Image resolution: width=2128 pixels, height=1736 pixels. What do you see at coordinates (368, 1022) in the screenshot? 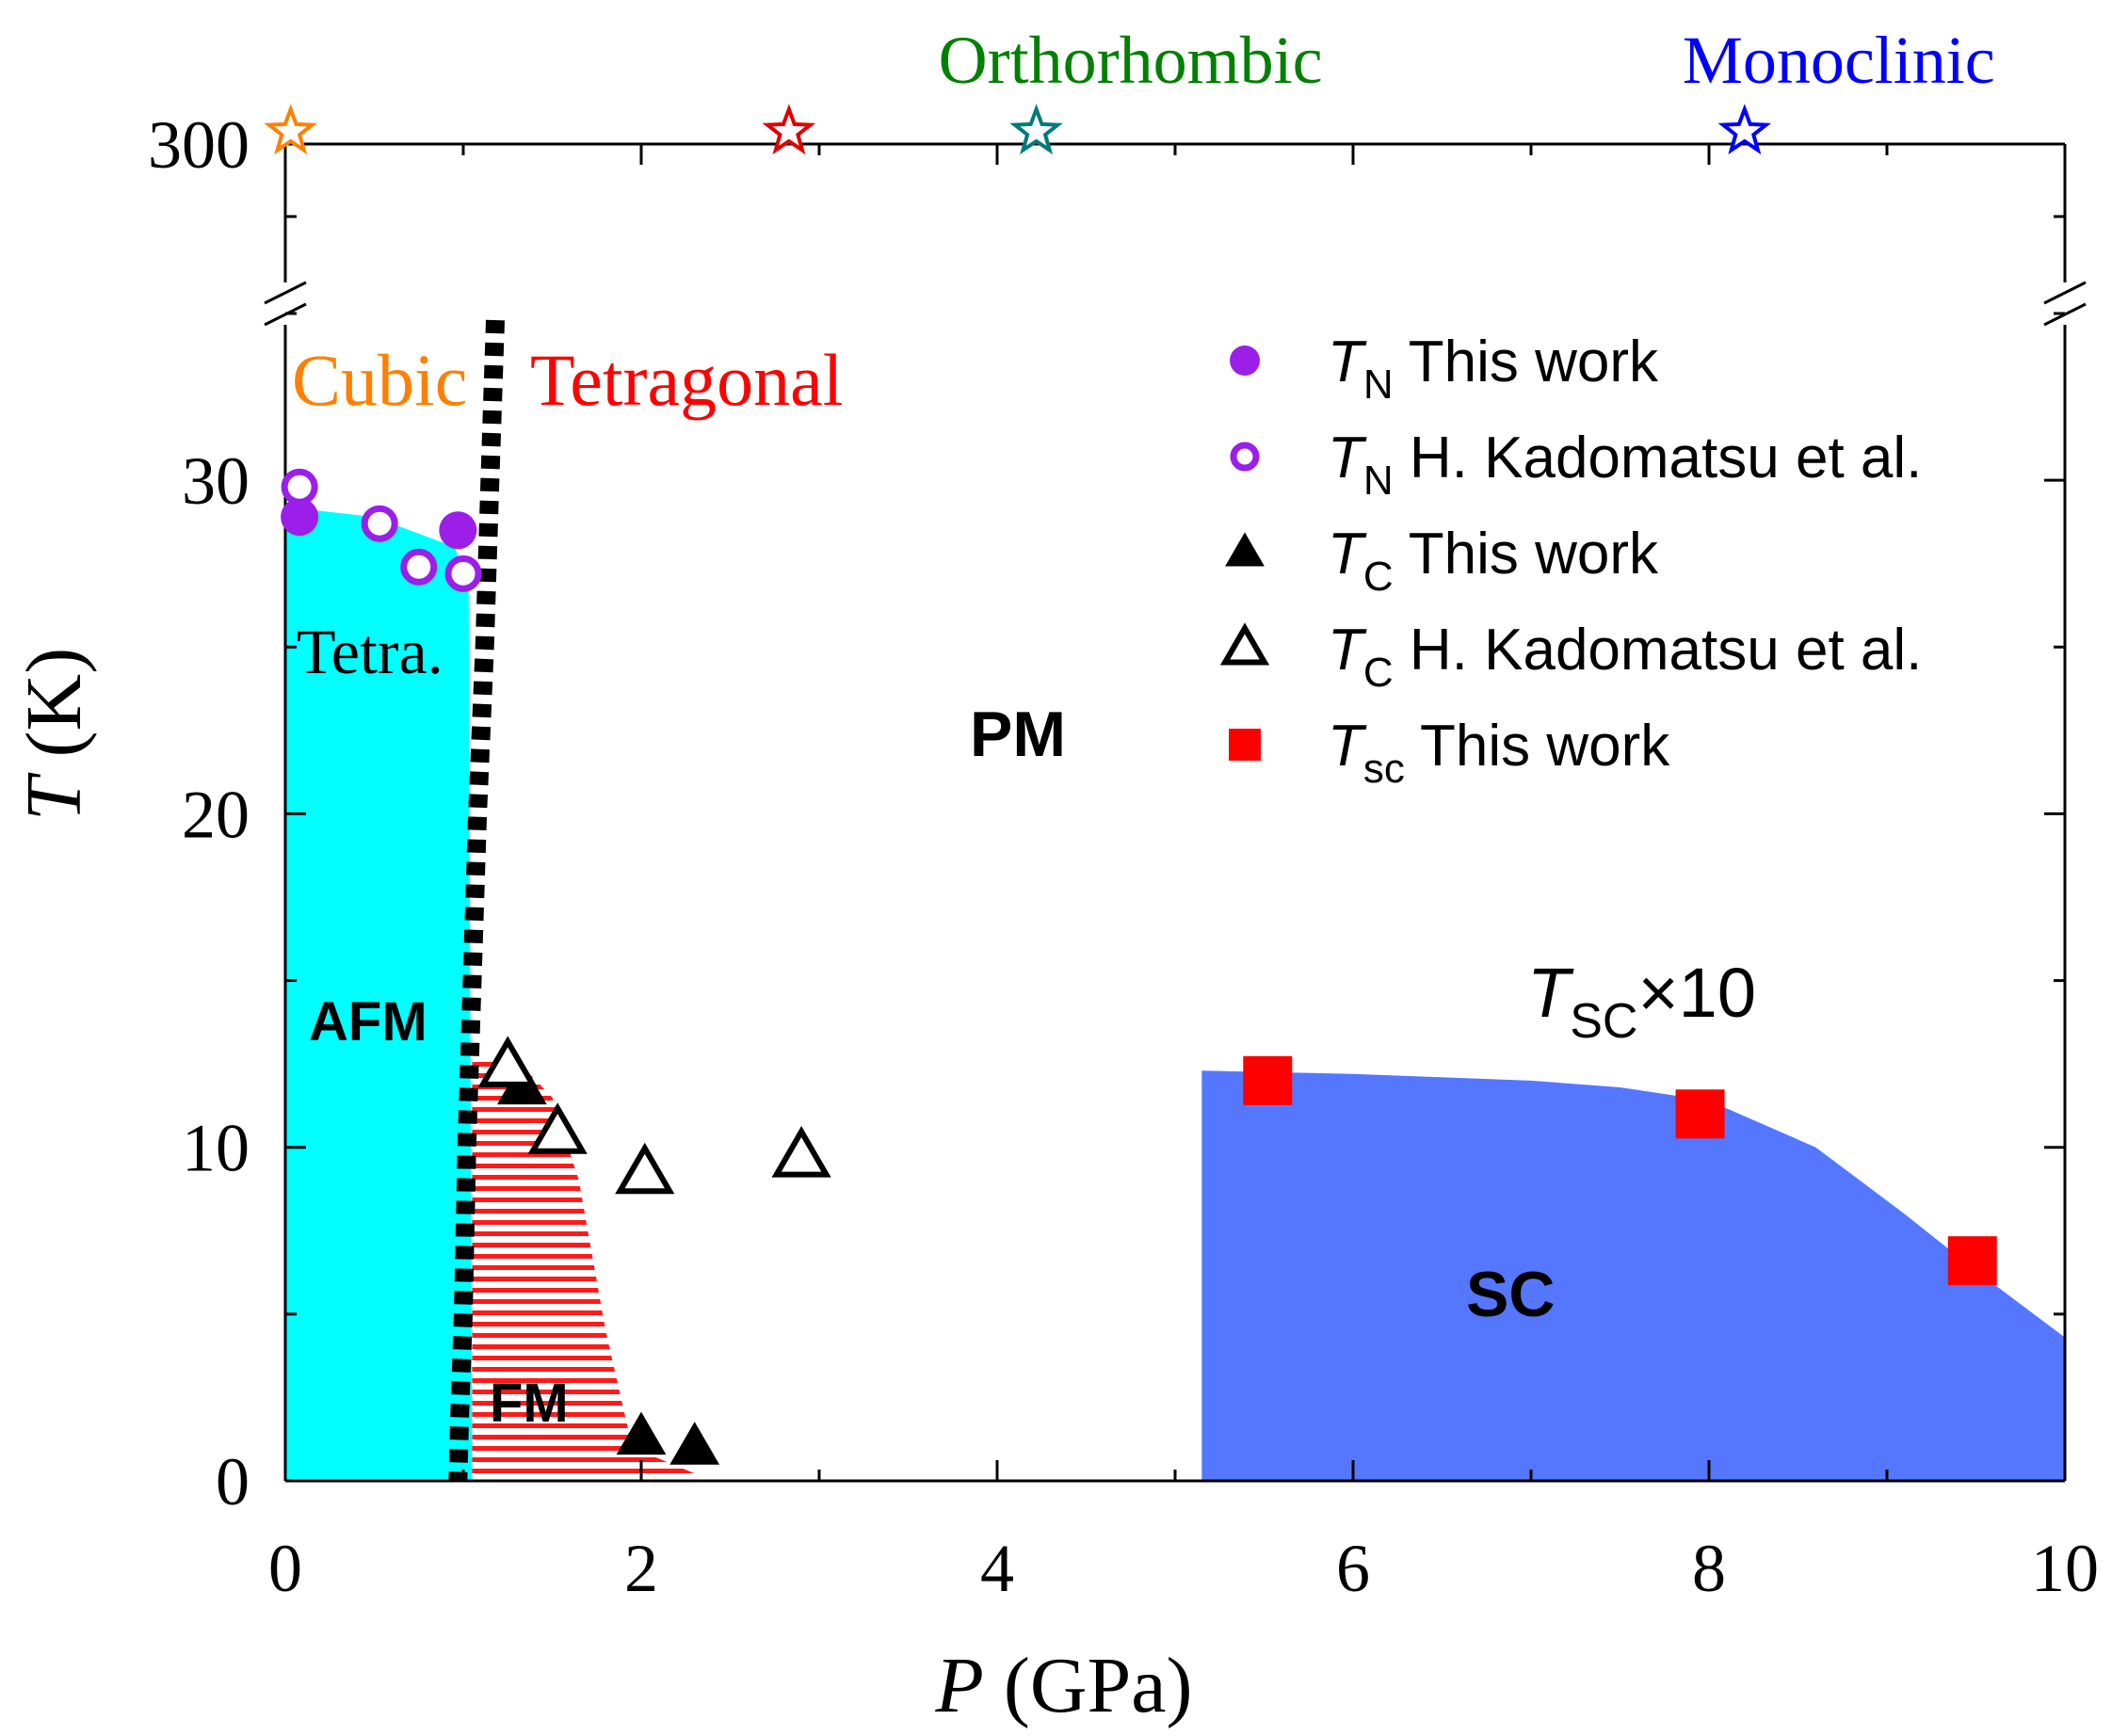
I see `afm-label: AFM` at bounding box center [368, 1022].